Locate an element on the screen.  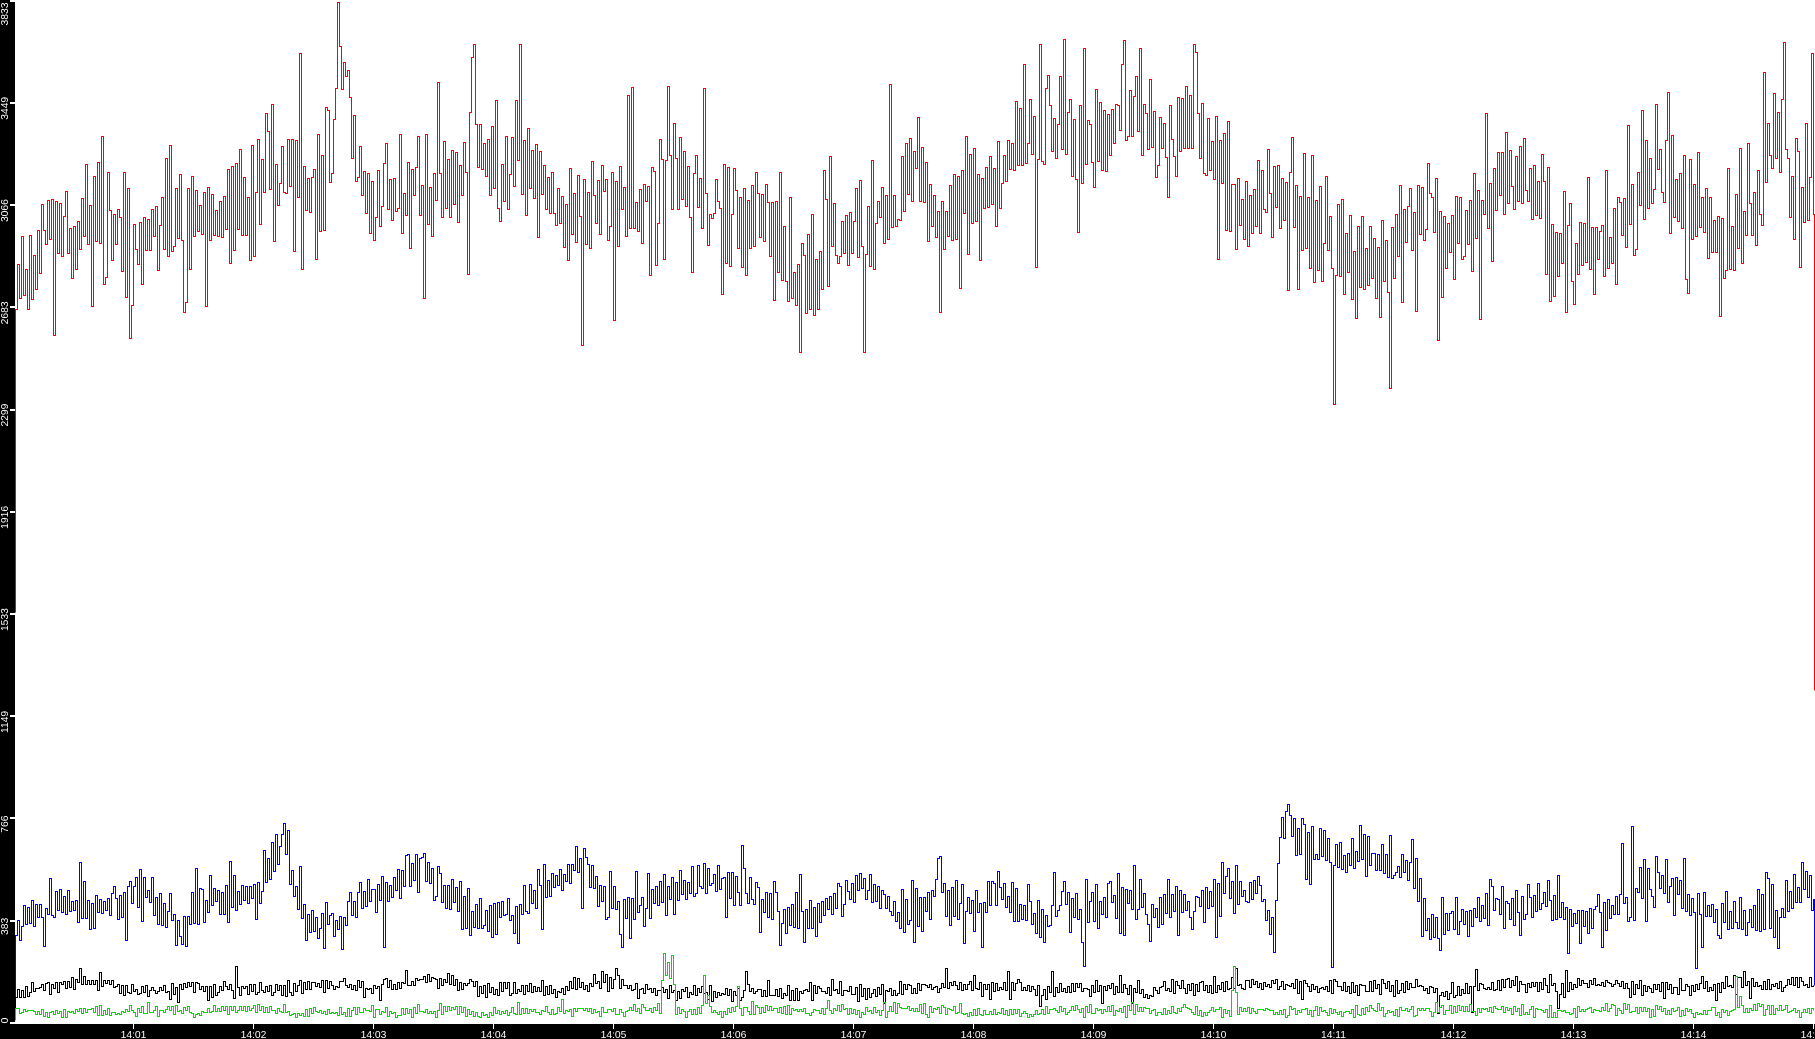
svg-text: 3449 is located at coordinates (5, 108).